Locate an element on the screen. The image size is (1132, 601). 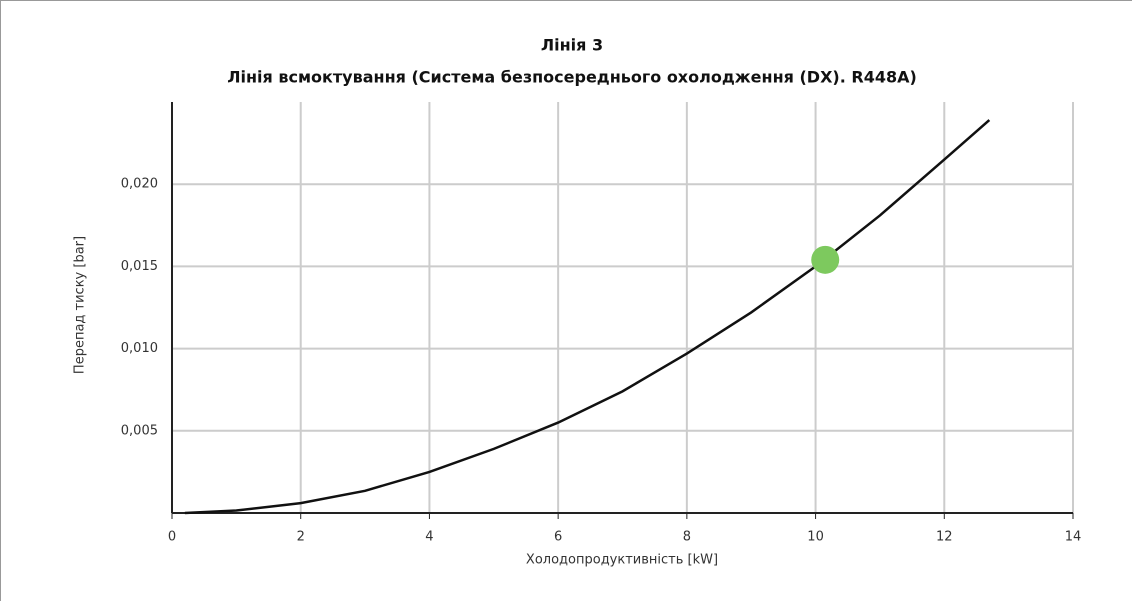
y-tick-label: 0,015 is located at coordinates (139, 266).